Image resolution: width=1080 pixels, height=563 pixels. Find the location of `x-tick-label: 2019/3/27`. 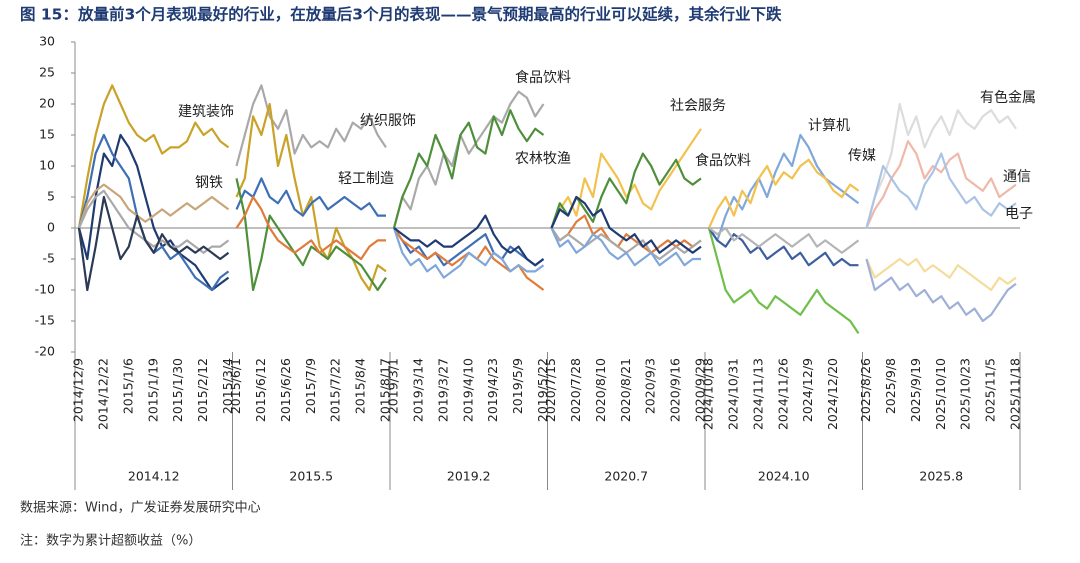

x-tick-label: 2019/3/27 is located at coordinates (442, 390).